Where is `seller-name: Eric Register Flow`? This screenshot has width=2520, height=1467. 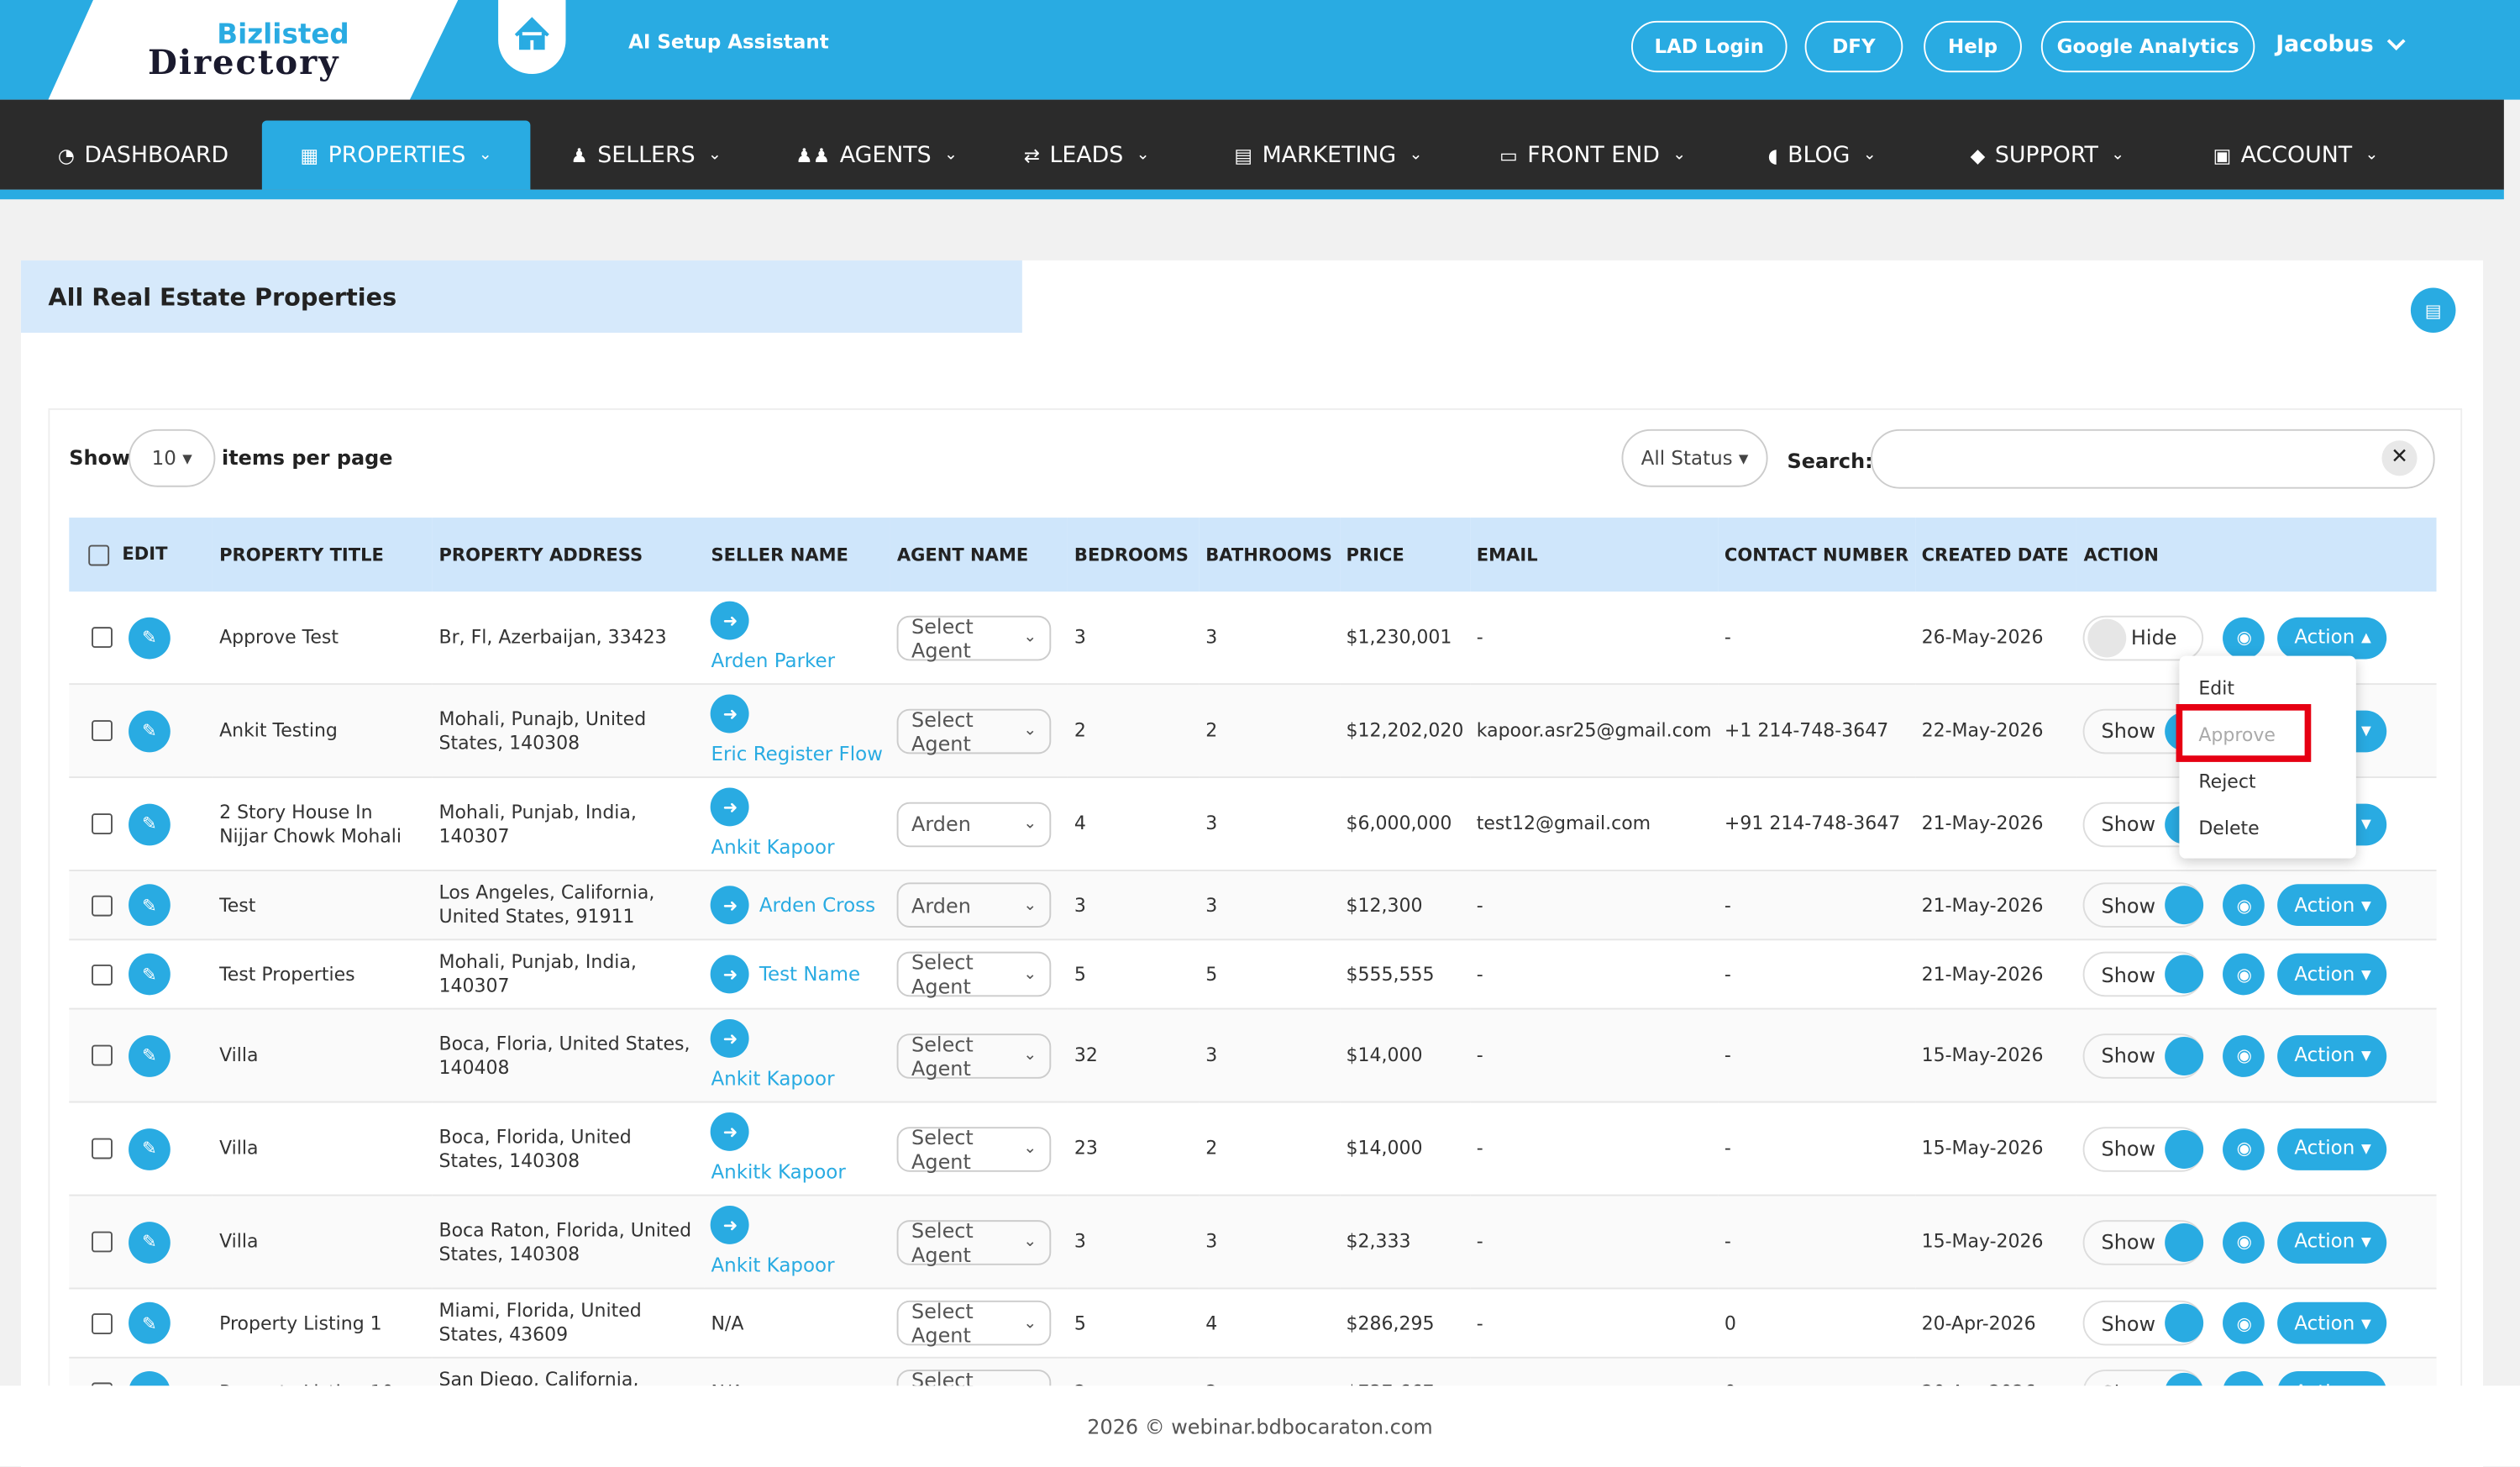
seller-name: Eric Register Flow is located at coordinates (797, 753).